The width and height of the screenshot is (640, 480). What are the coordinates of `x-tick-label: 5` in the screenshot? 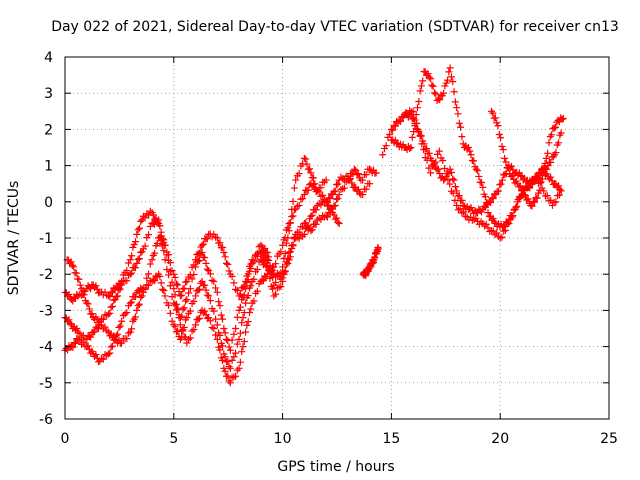 It's located at (173, 439).